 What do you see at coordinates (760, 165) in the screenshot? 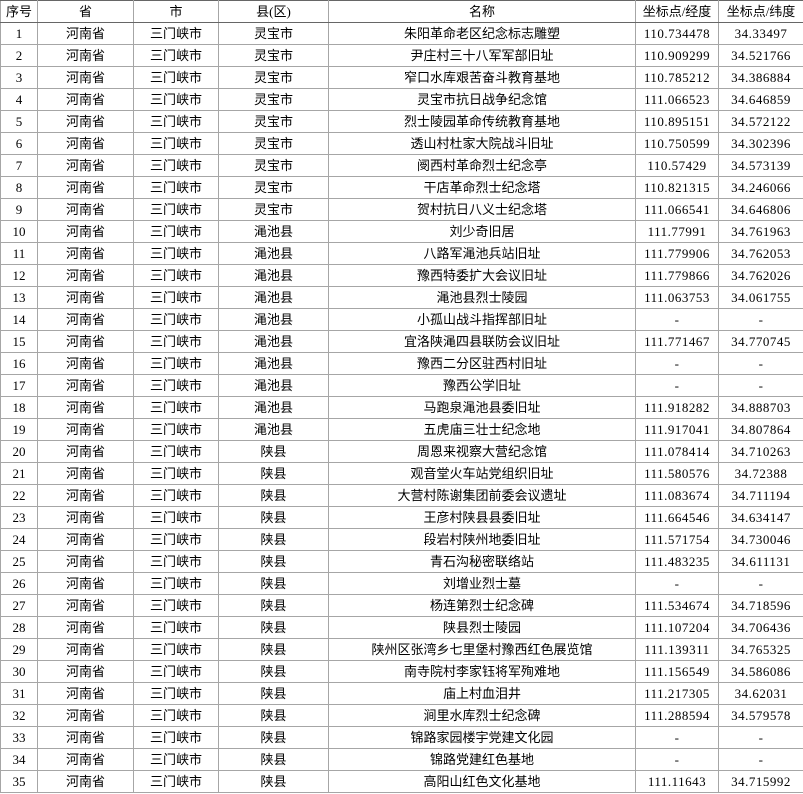
I see `cell-latitude: 34.573139` at bounding box center [760, 165].